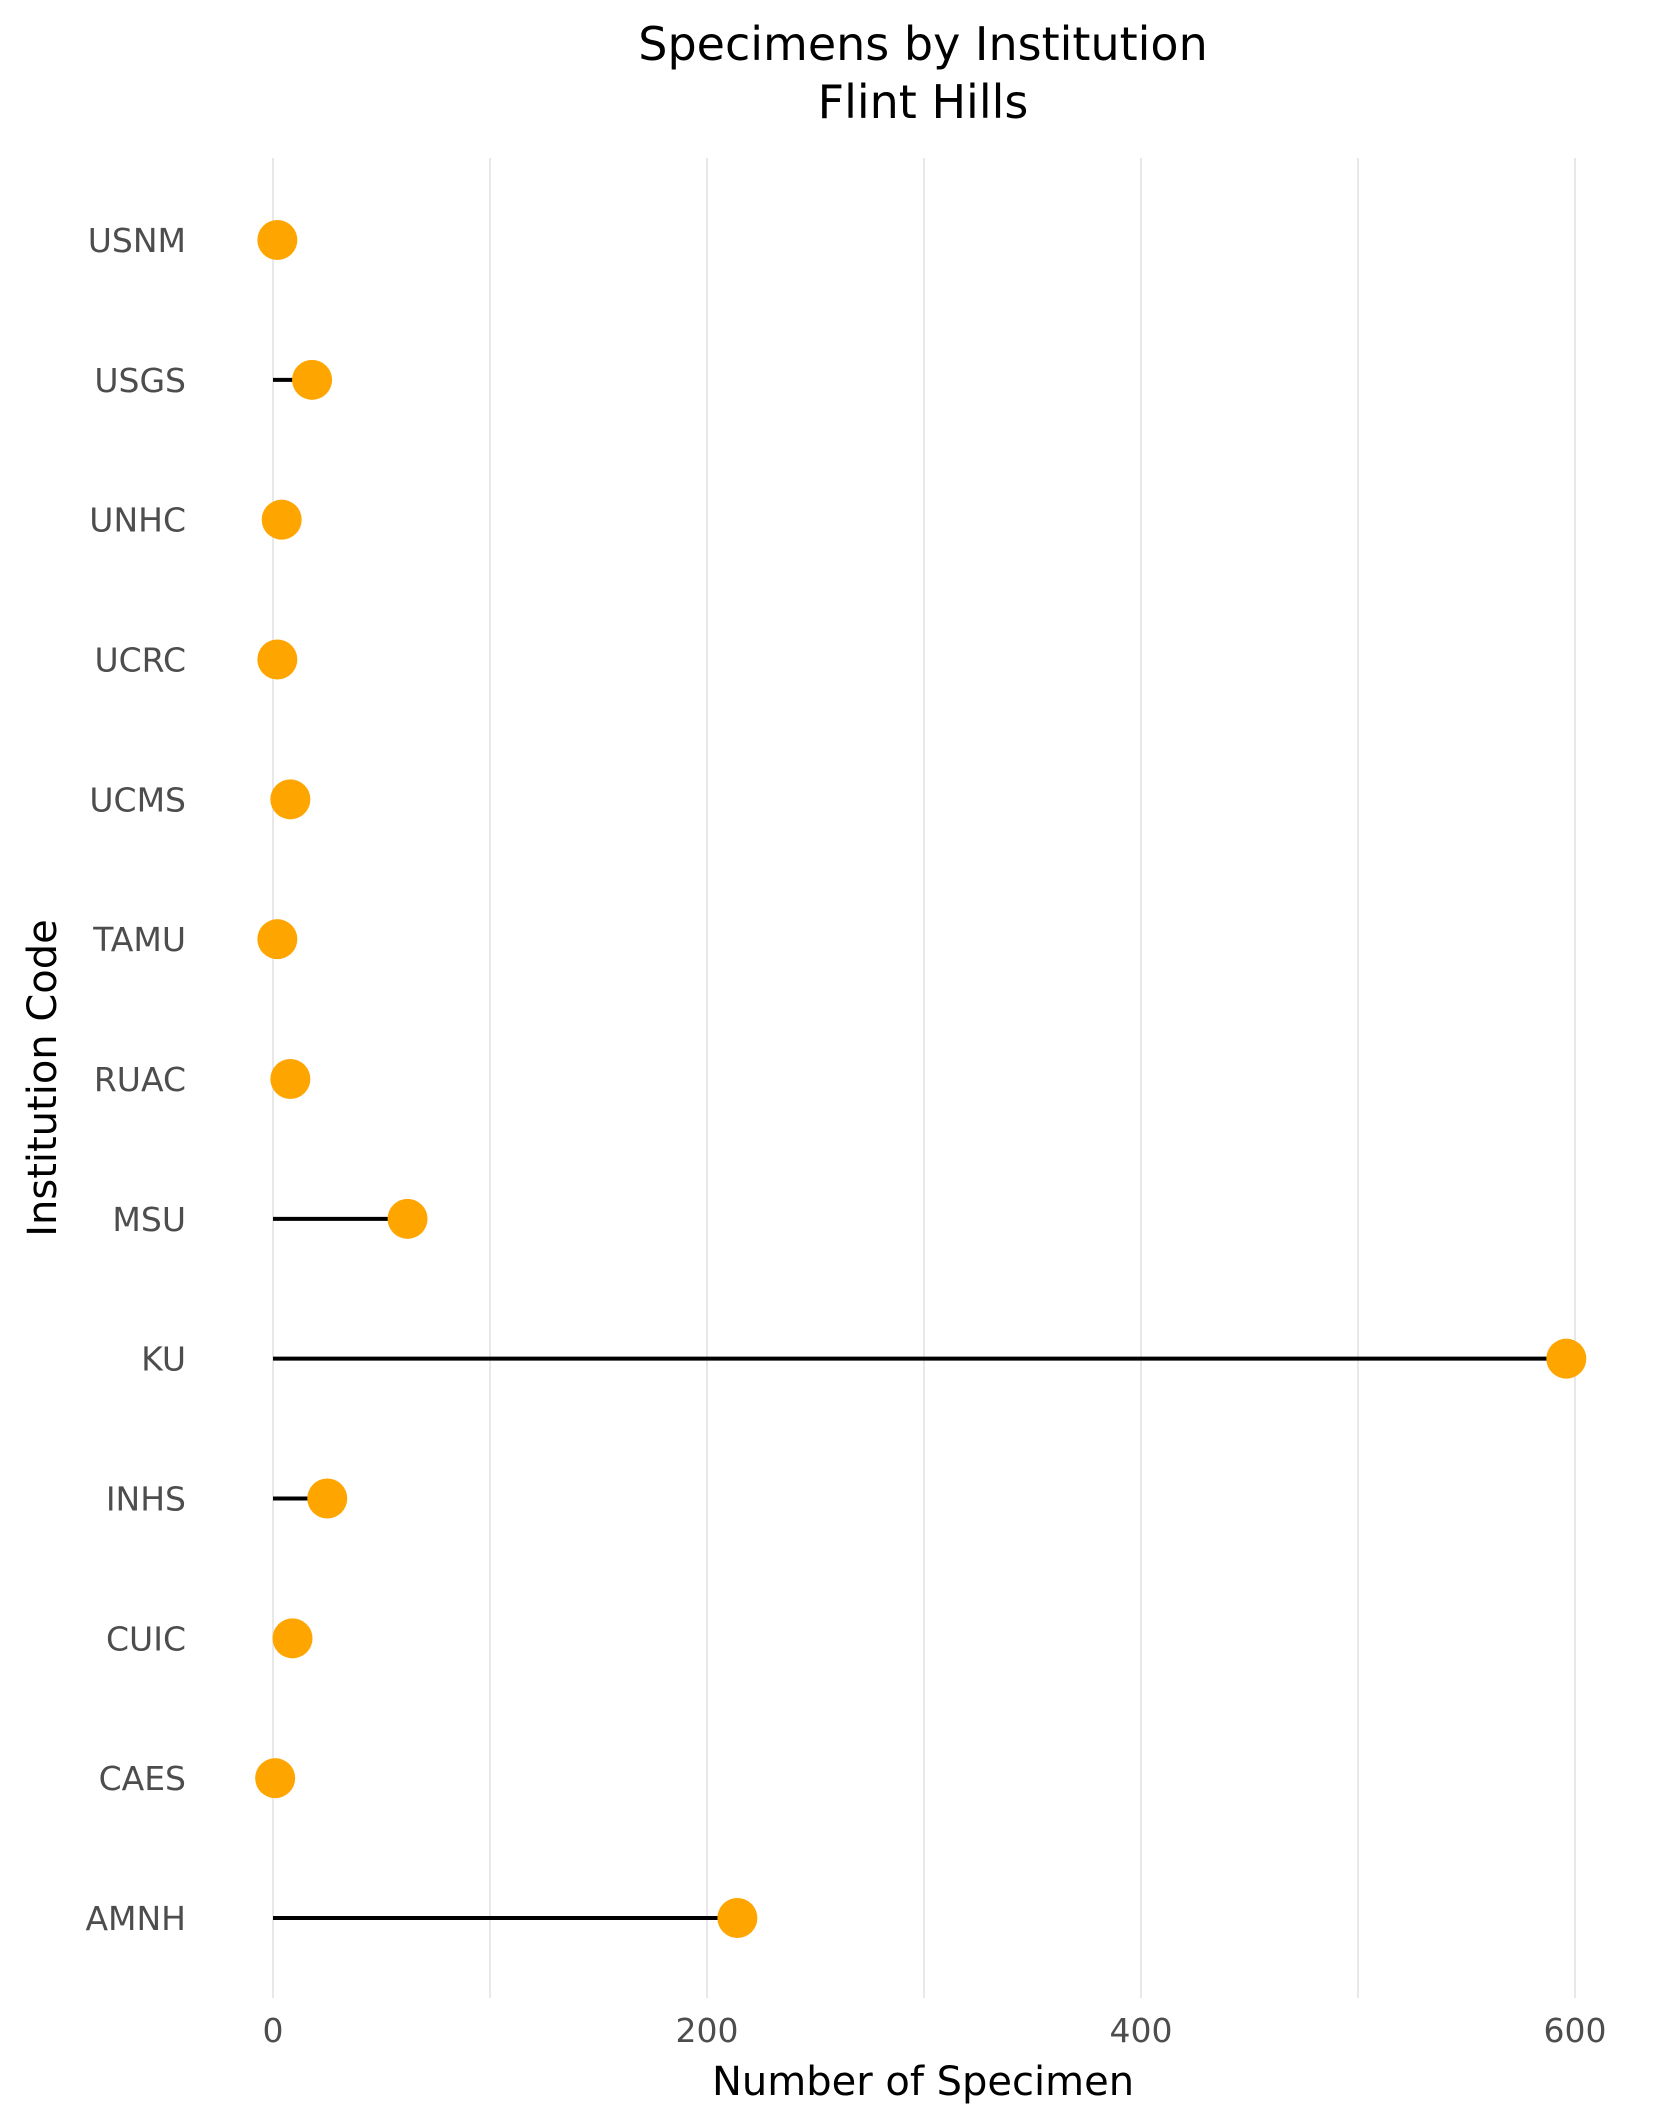 This screenshot has height=2125, width=1653. What do you see at coordinates (922, 44) in the screenshot?
I see `chart-title: Specimens by Institution` at bounding box center [922, 44].